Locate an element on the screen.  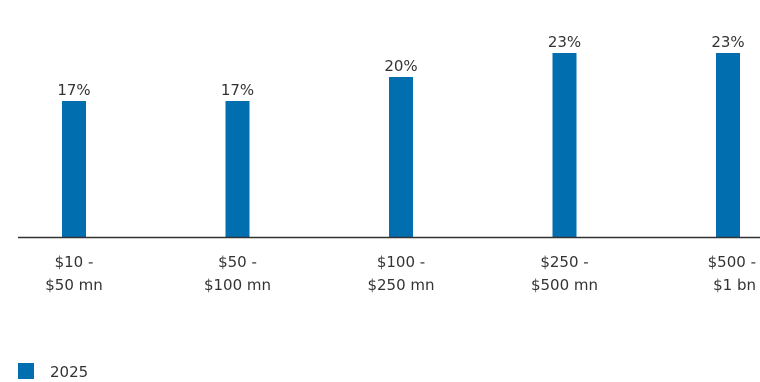
legend-label-2025: 2025 is located at coordinates (69, 372).